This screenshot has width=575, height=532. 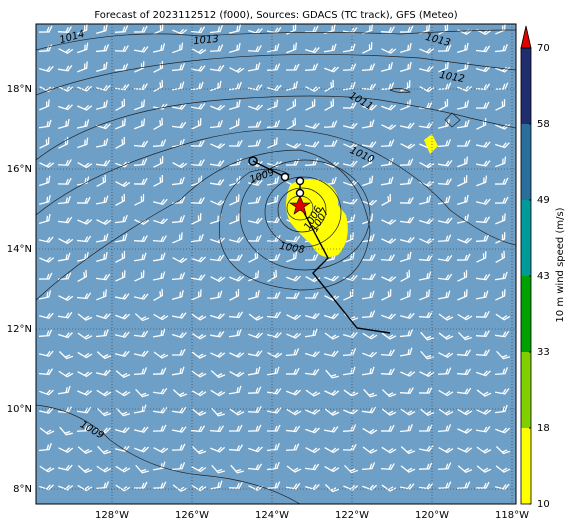 I want to click on colorbar-tick-label: 70, so click(x=543, y=48).